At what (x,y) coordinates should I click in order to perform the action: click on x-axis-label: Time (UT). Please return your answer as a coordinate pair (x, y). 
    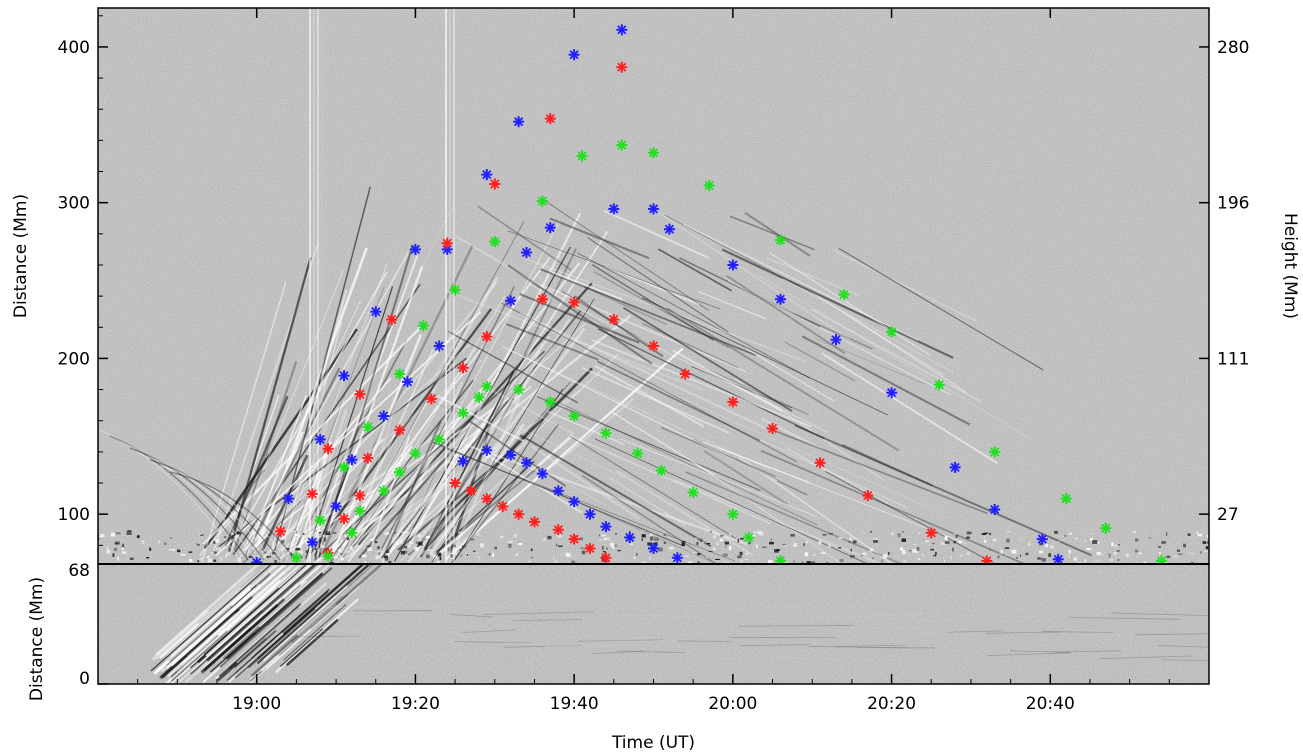
    Looking at the image, I should click on (653, 743).